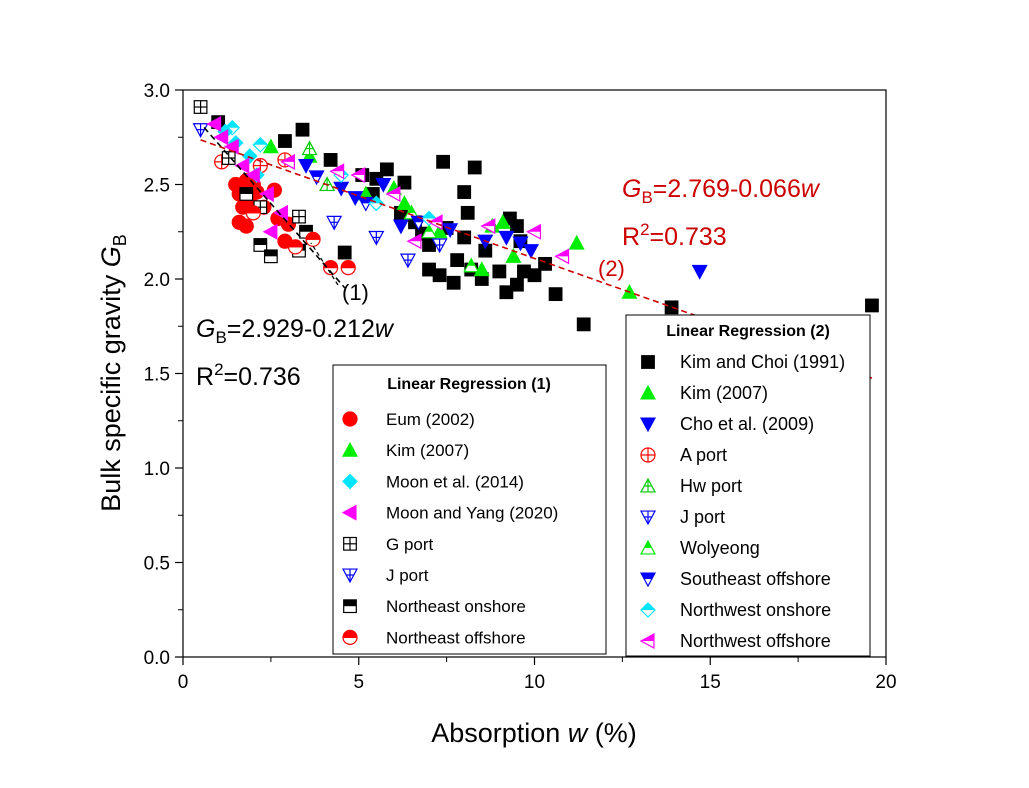 The width and height of the screenshot is (1029, 788). Describe the element at coordinates (157, 469) in the screenshot. I see `y-tick-label: 1.0` at that location.